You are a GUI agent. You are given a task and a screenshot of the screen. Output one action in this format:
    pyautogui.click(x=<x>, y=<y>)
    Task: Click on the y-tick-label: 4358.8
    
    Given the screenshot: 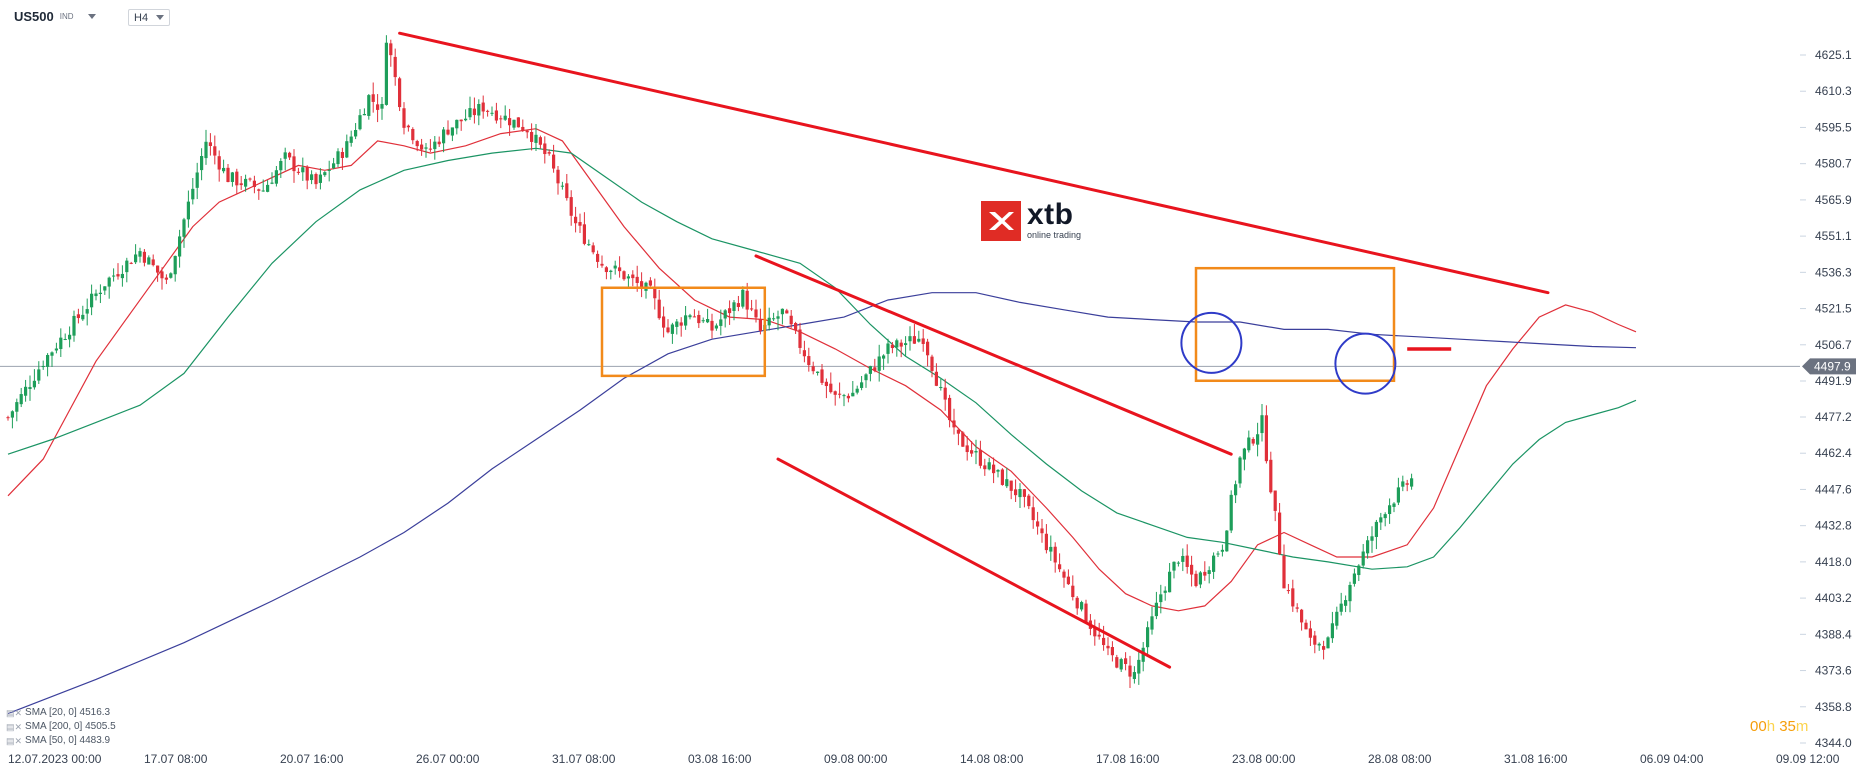 What is the action you would take?
    pyautogui.click(x=1833, y=707)
    